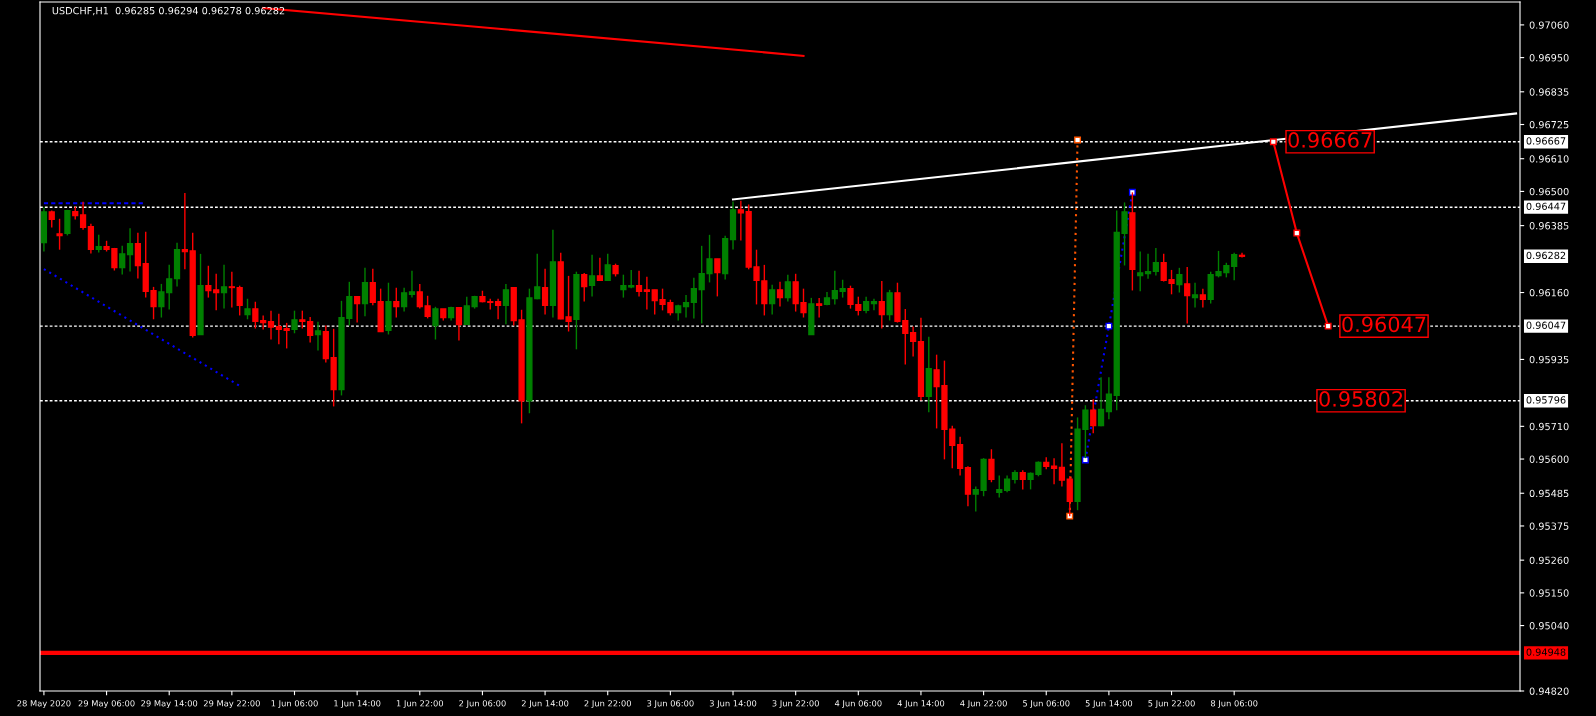 The width and height of the screenshot is (1596, 716). Describe the element at coordinates (1549, 159) in the screenshot. I see `y-tick-label: 0.96610` at that location.